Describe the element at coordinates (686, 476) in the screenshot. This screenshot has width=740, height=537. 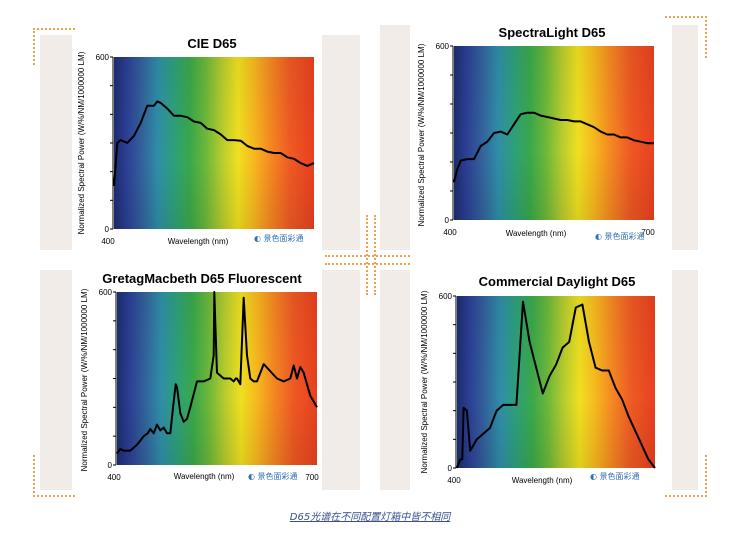
I see `corner-deco-bottom-right` at that location.